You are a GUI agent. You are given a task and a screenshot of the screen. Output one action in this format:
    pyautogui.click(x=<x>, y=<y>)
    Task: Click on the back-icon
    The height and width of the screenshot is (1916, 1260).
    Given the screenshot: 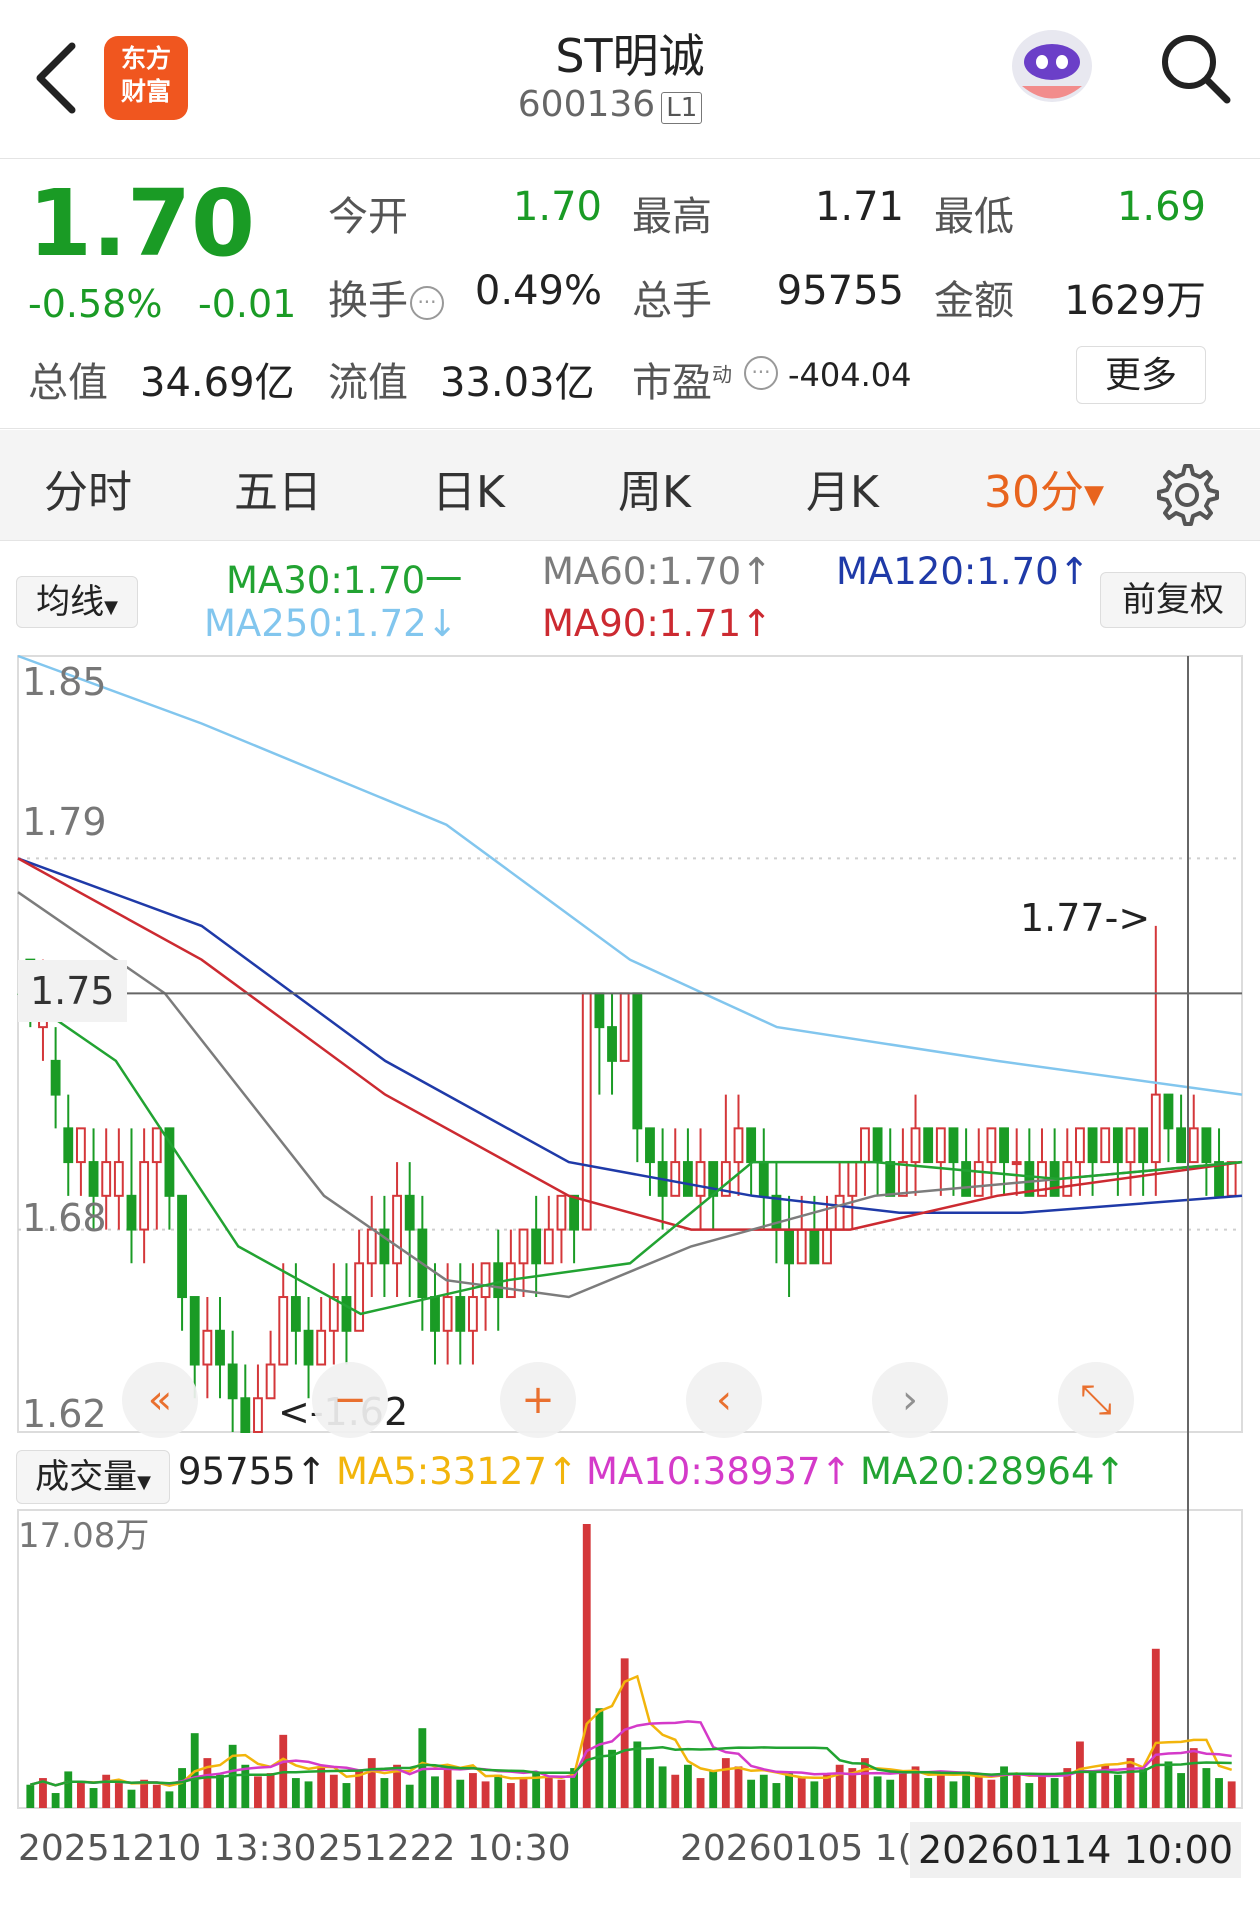 What is the action you would take?
    pyautogui.click(x=60, y=78)
    